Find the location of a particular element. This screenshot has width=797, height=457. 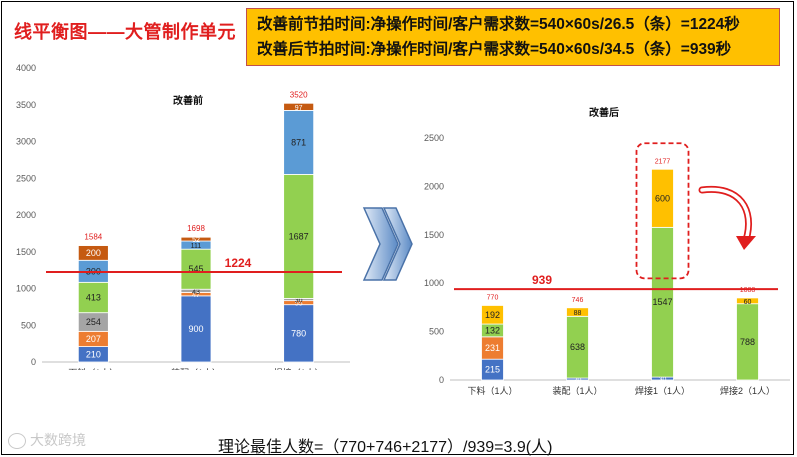

data-label: 52 is located at coordinates (196, 240).